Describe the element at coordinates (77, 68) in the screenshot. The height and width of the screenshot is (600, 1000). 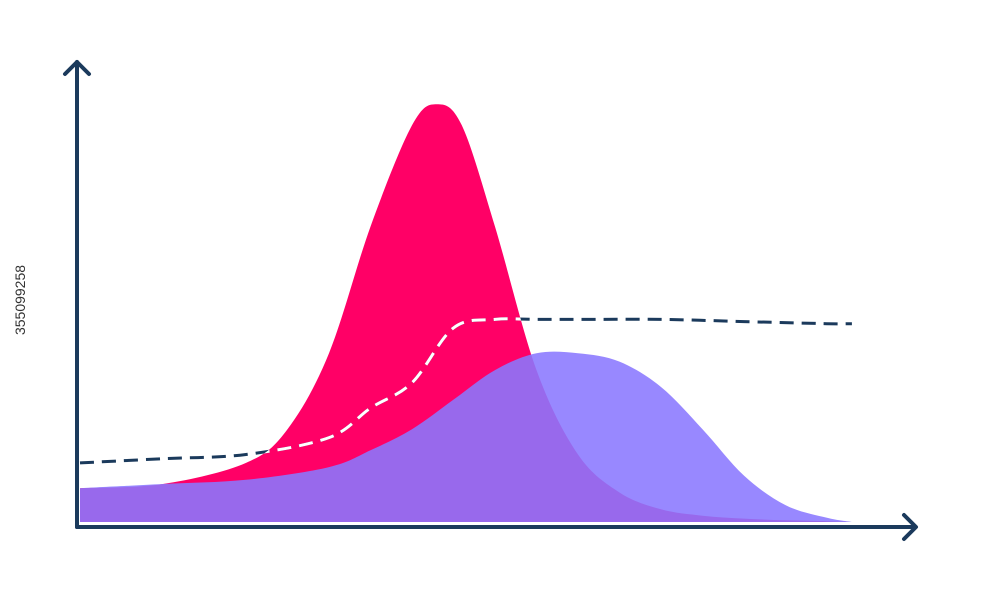
I see `y-axis-arrowhead` at that location.